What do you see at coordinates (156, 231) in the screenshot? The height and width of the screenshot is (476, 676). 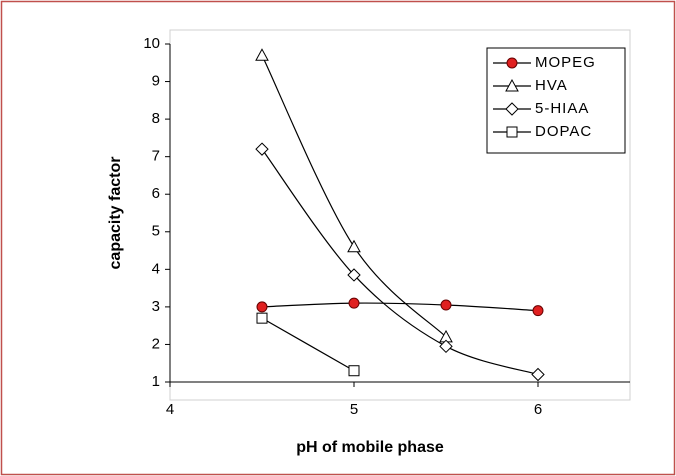 I see `y-tick-label: 5` at bounding box center [156, 231].